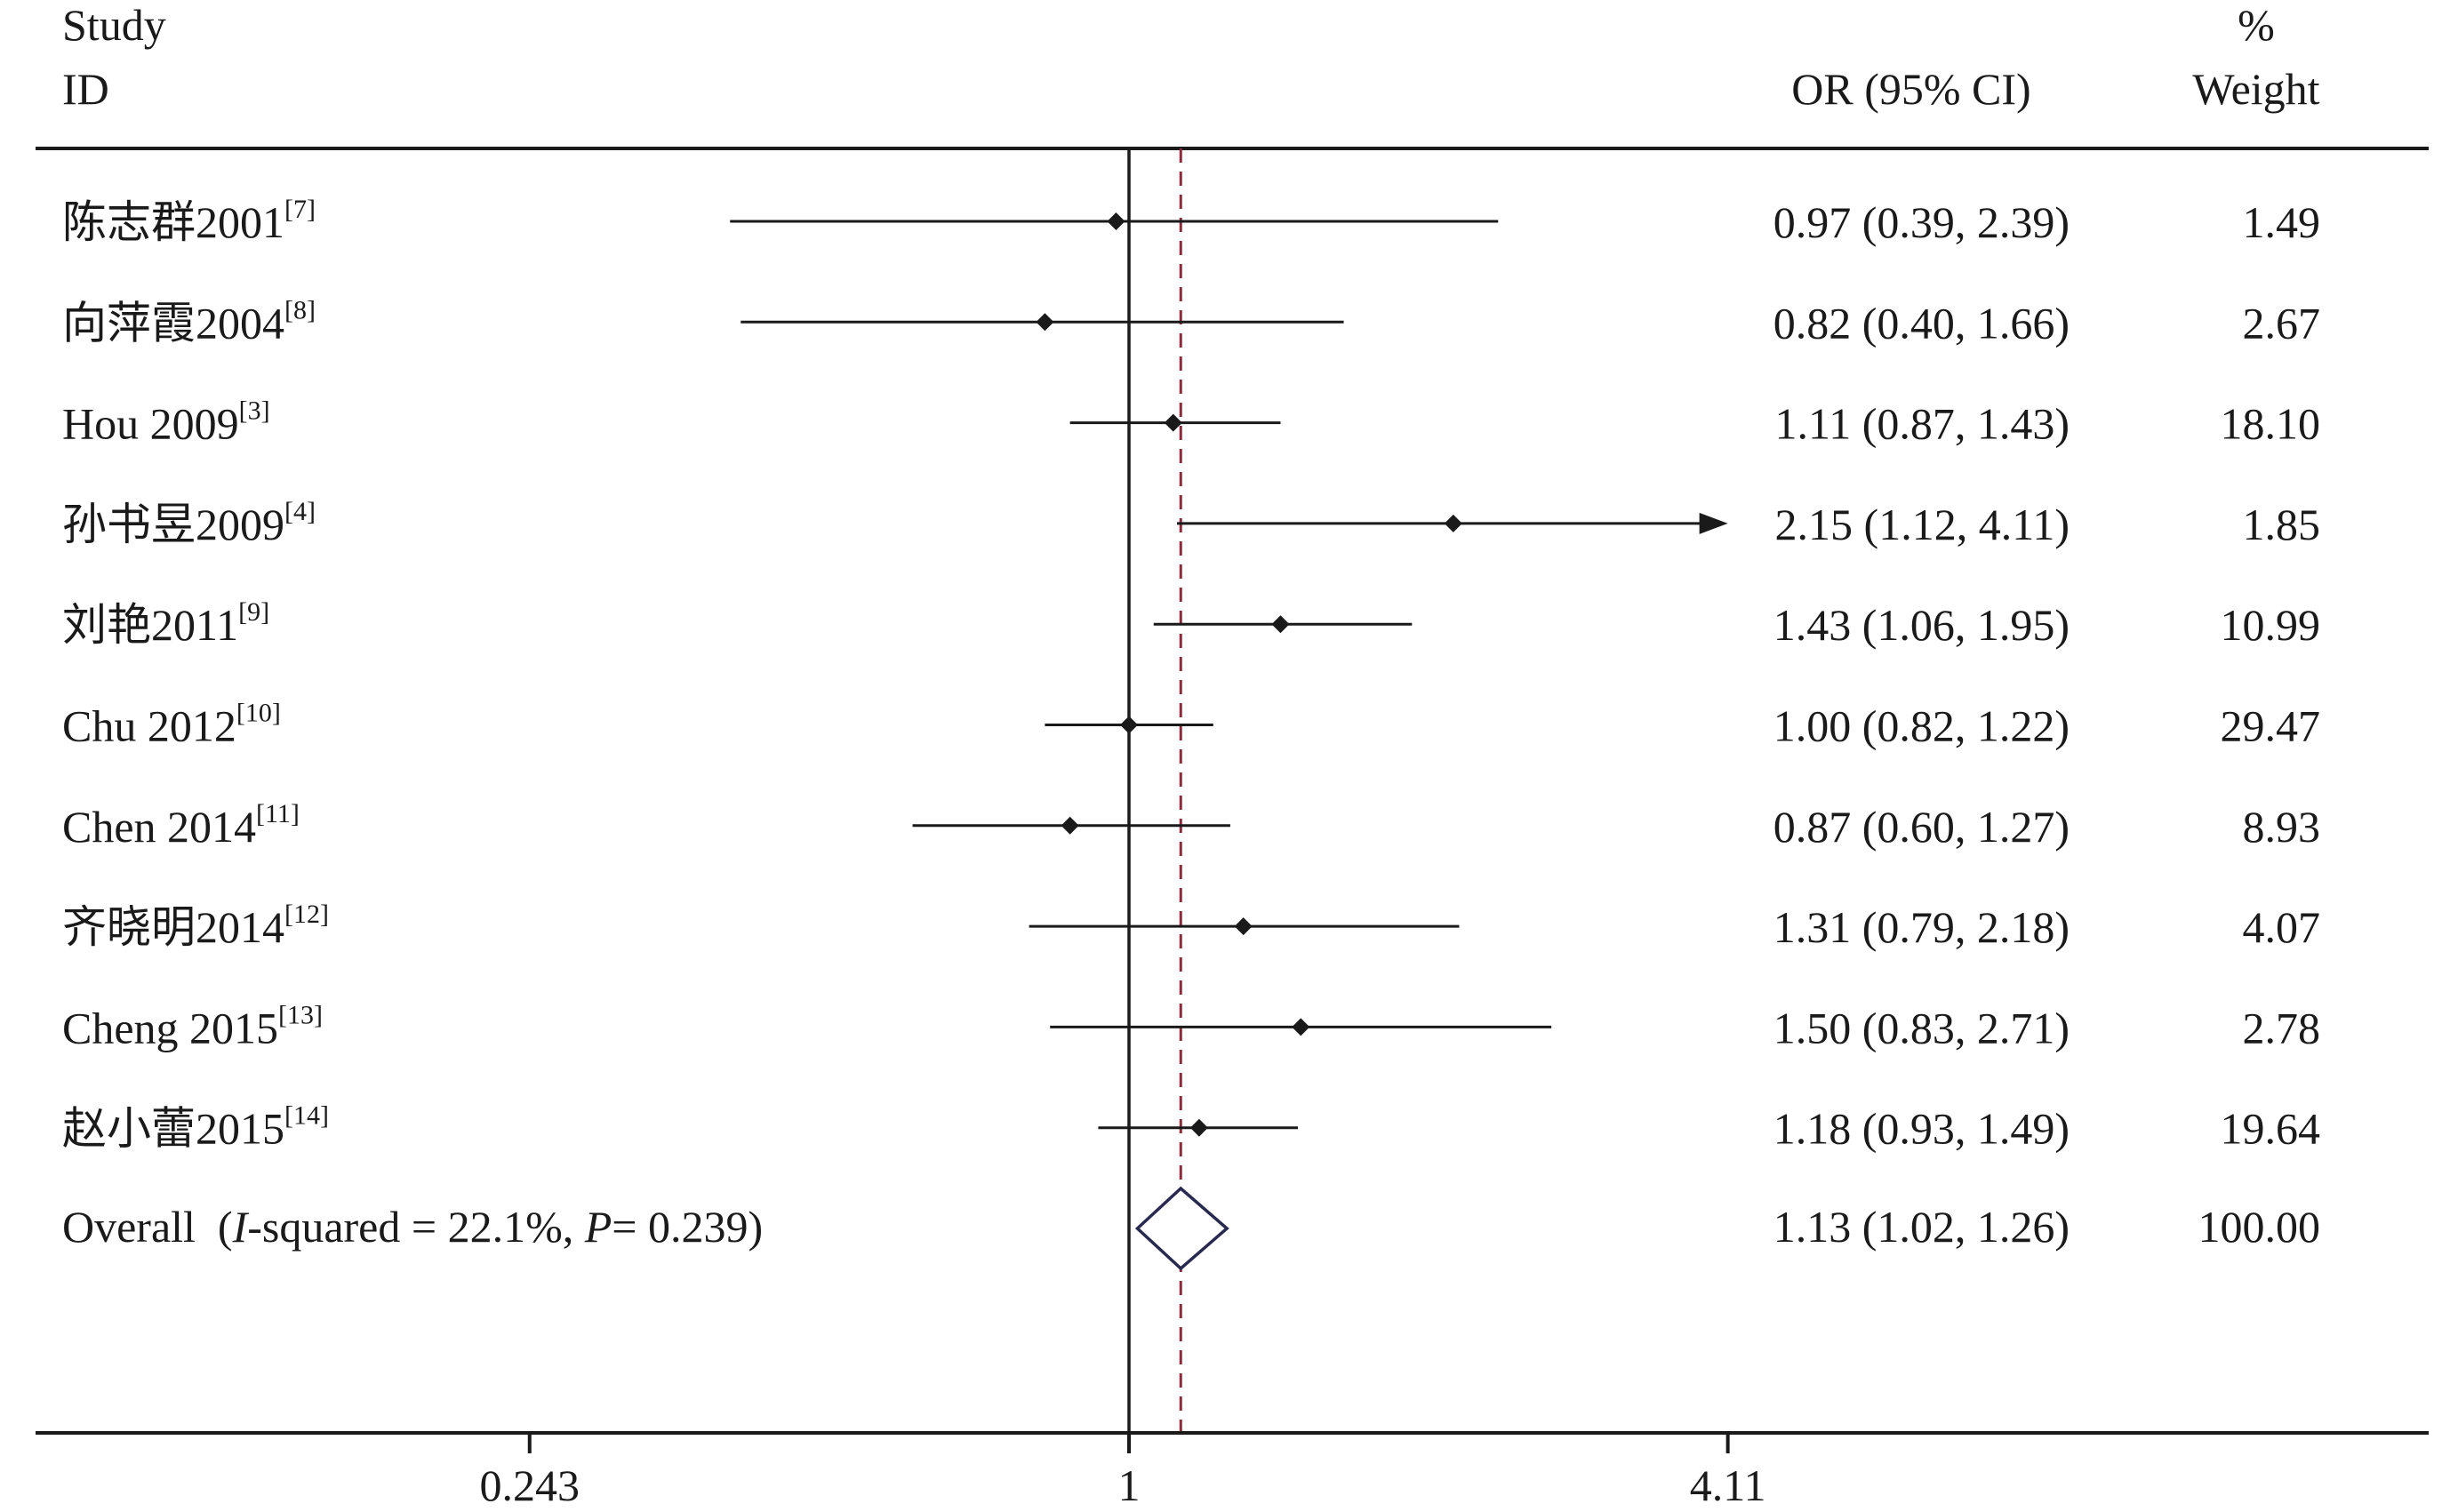 The height and width of the screenshot is (1512, 2450). I want to click on study-row: Chu 2012[10] 1.00 (0.82, 1.22) 29.47, so click(1191, 725).